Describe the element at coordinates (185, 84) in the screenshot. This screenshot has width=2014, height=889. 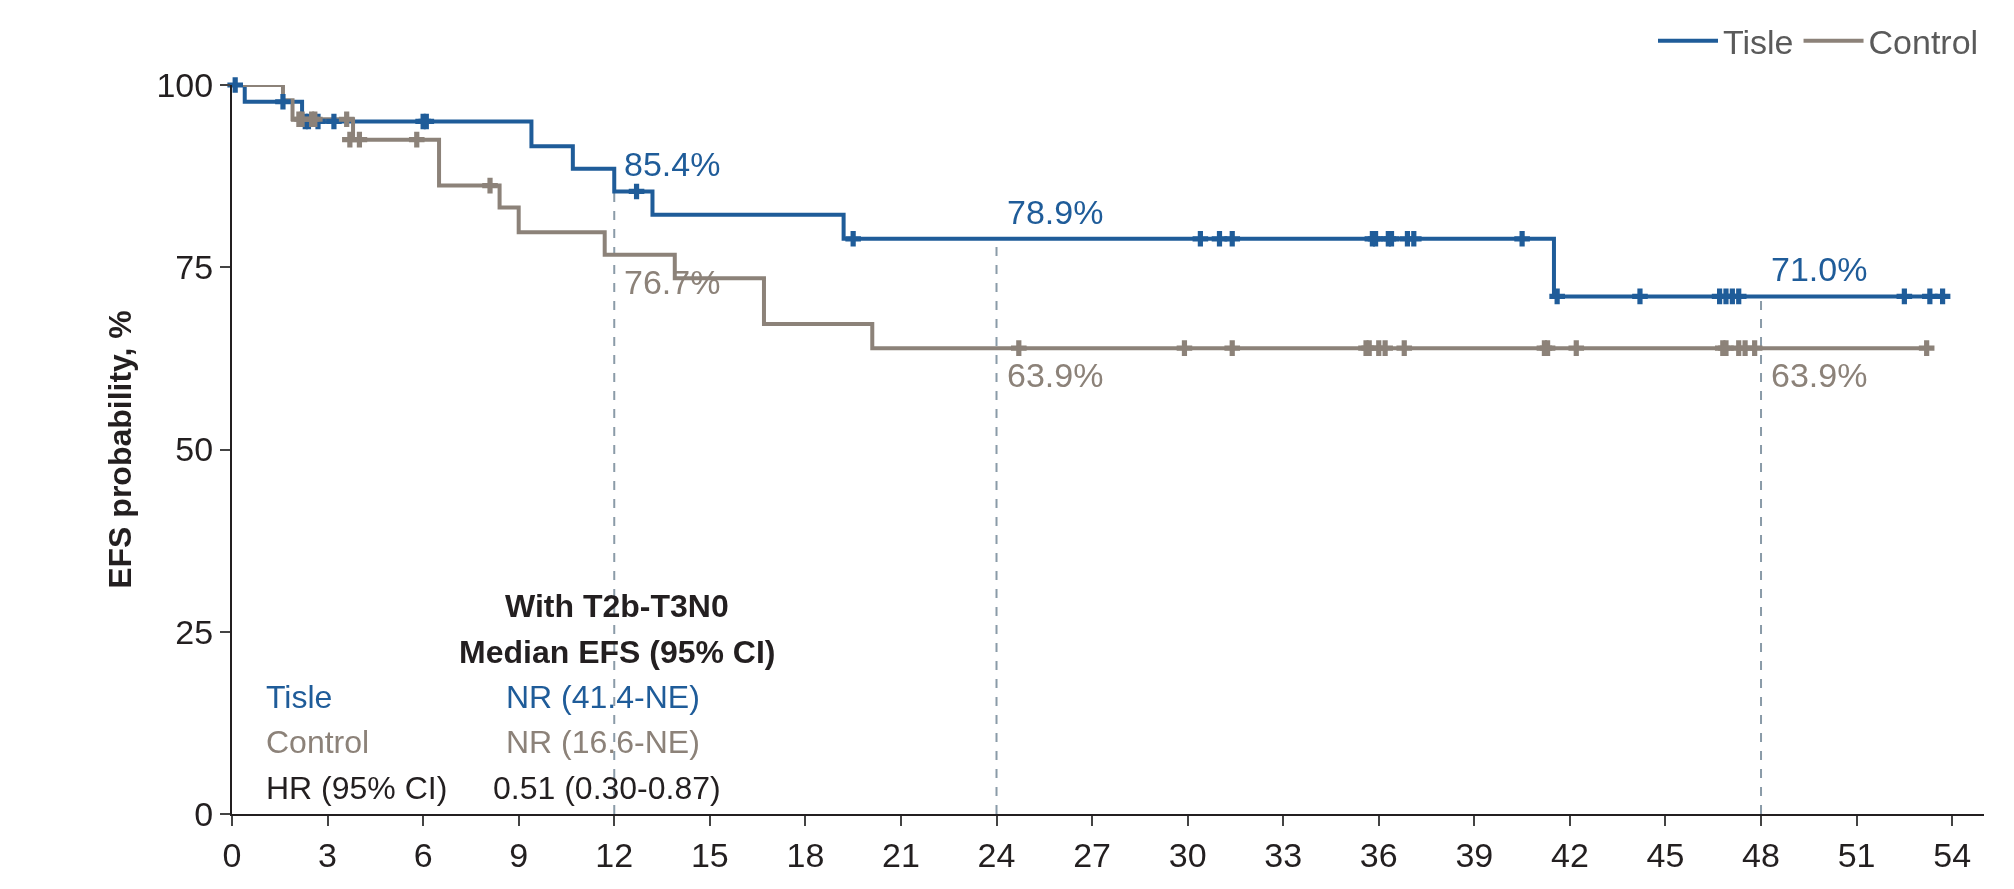
I see `y-tick-label: 100` at that location.